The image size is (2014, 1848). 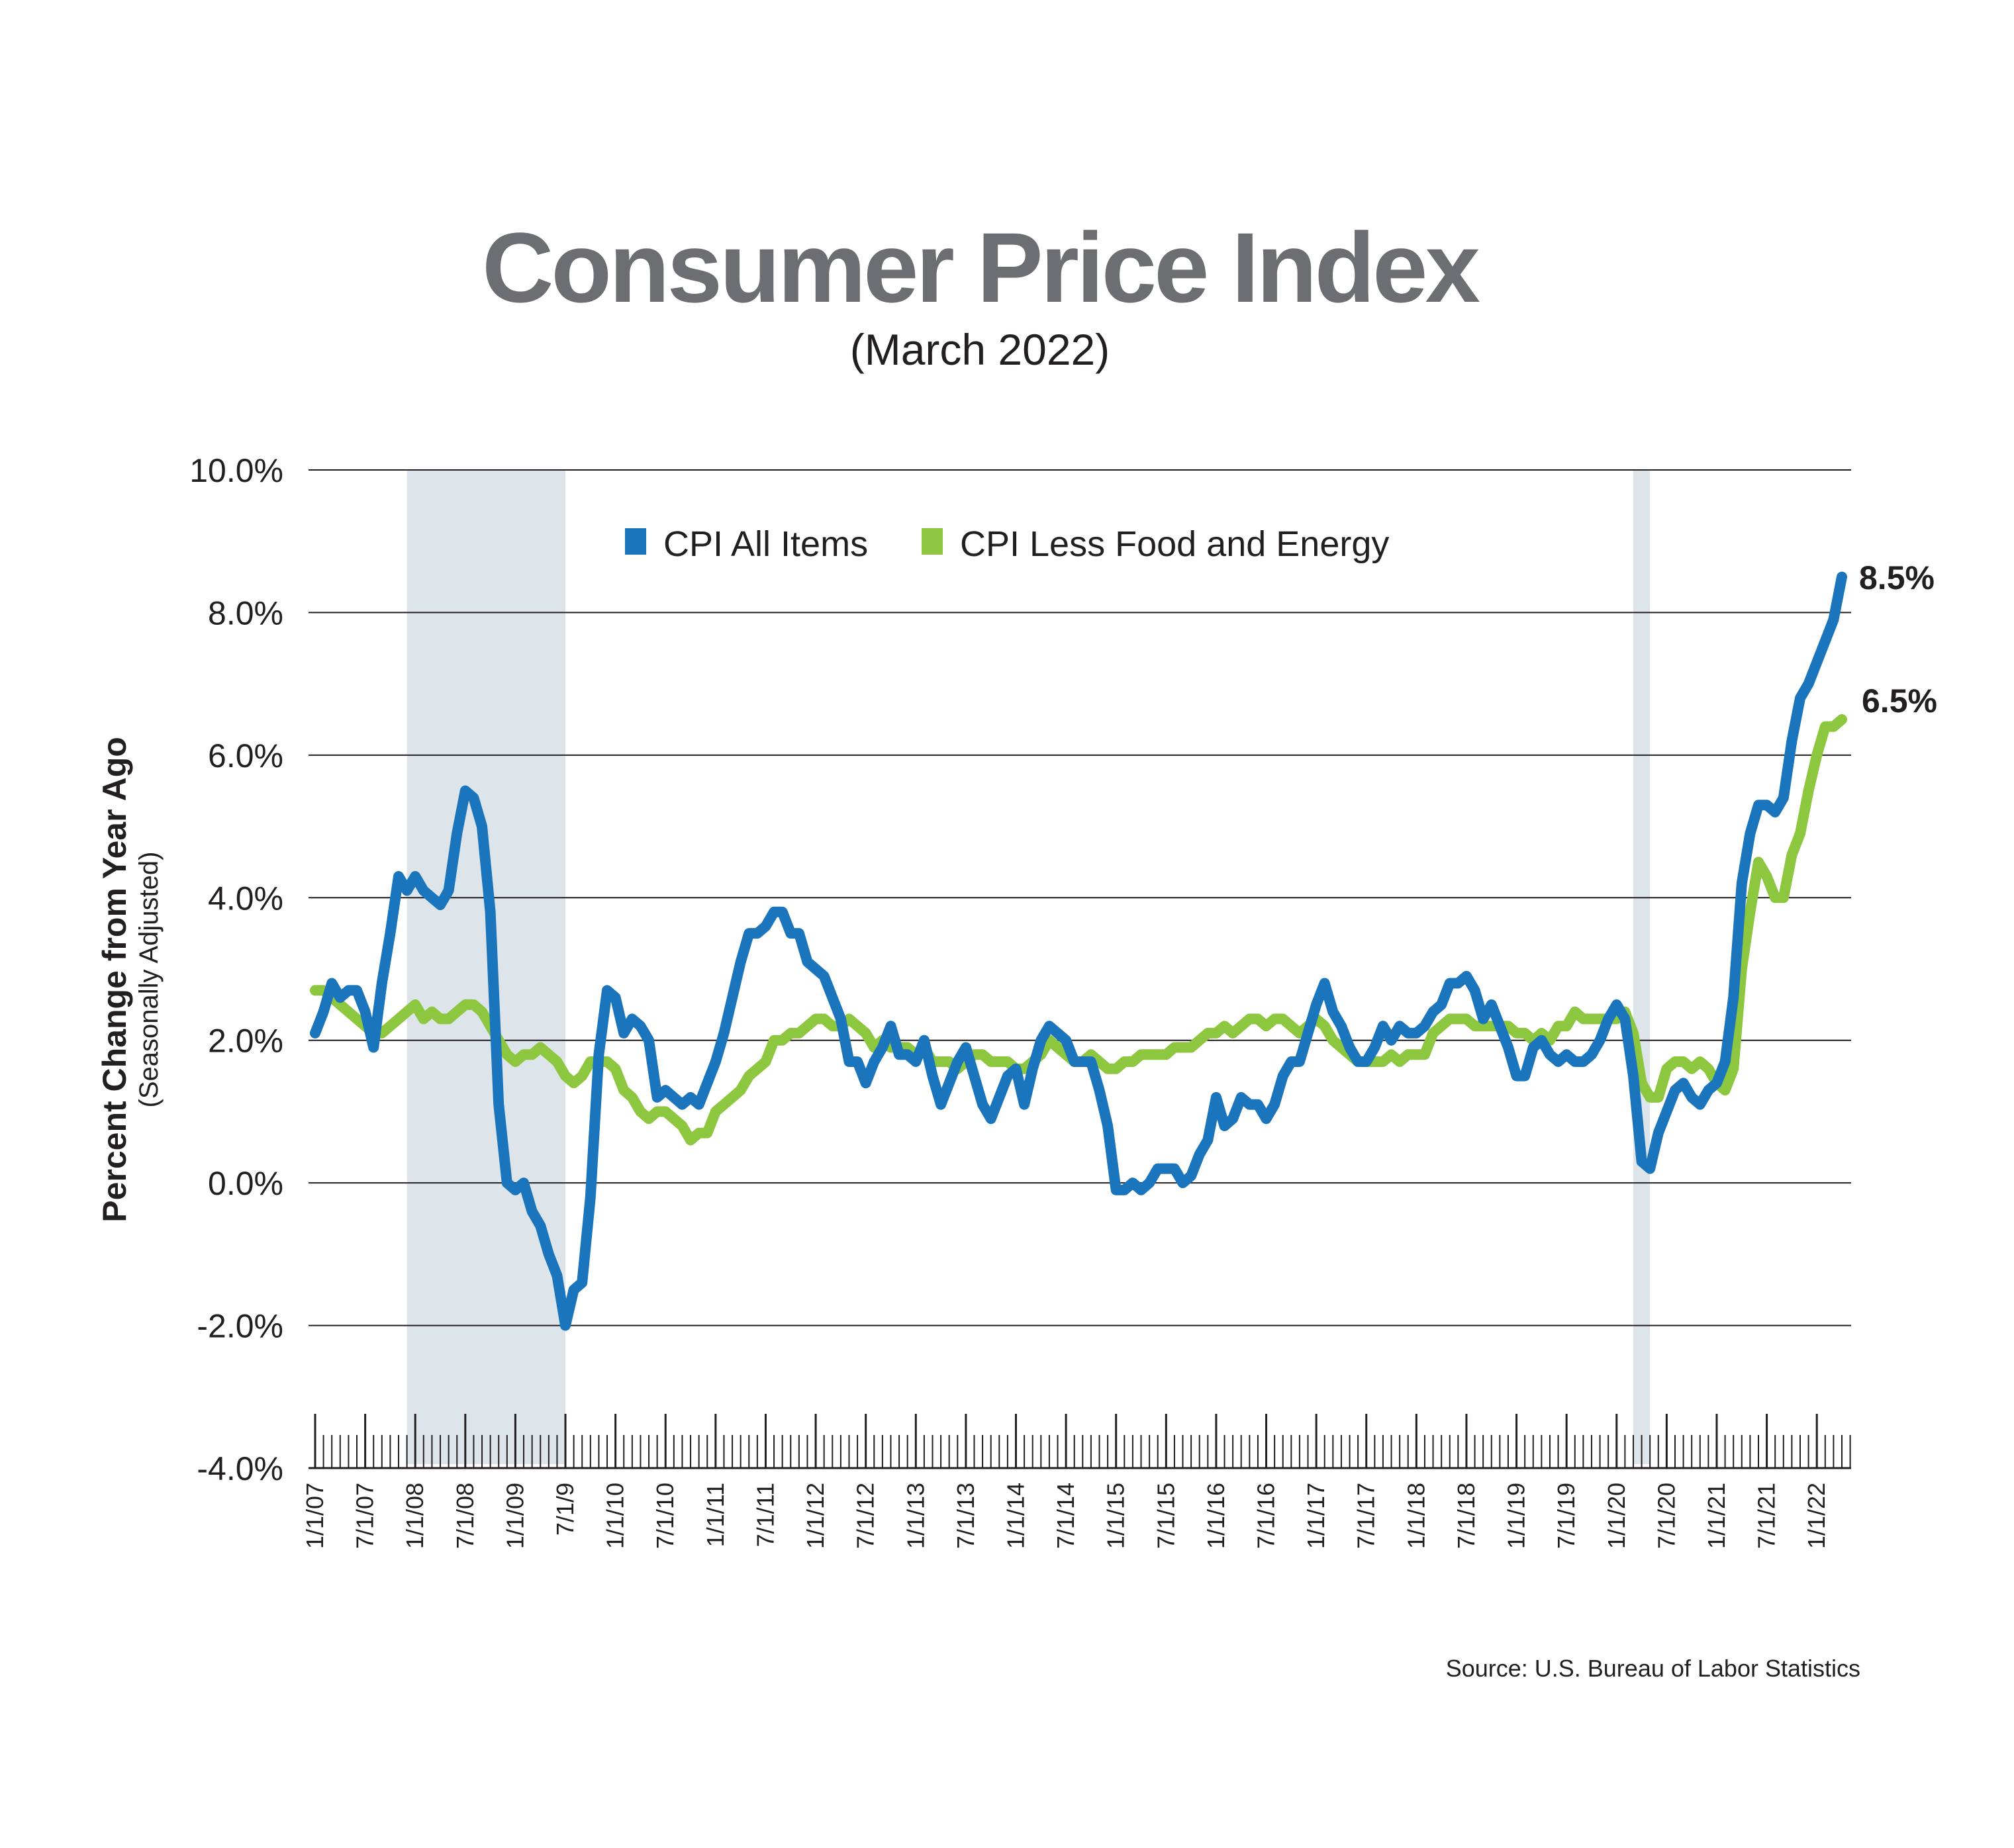 I want to click on y-tick-label: -2.0%, so click(x=240, y=1326).